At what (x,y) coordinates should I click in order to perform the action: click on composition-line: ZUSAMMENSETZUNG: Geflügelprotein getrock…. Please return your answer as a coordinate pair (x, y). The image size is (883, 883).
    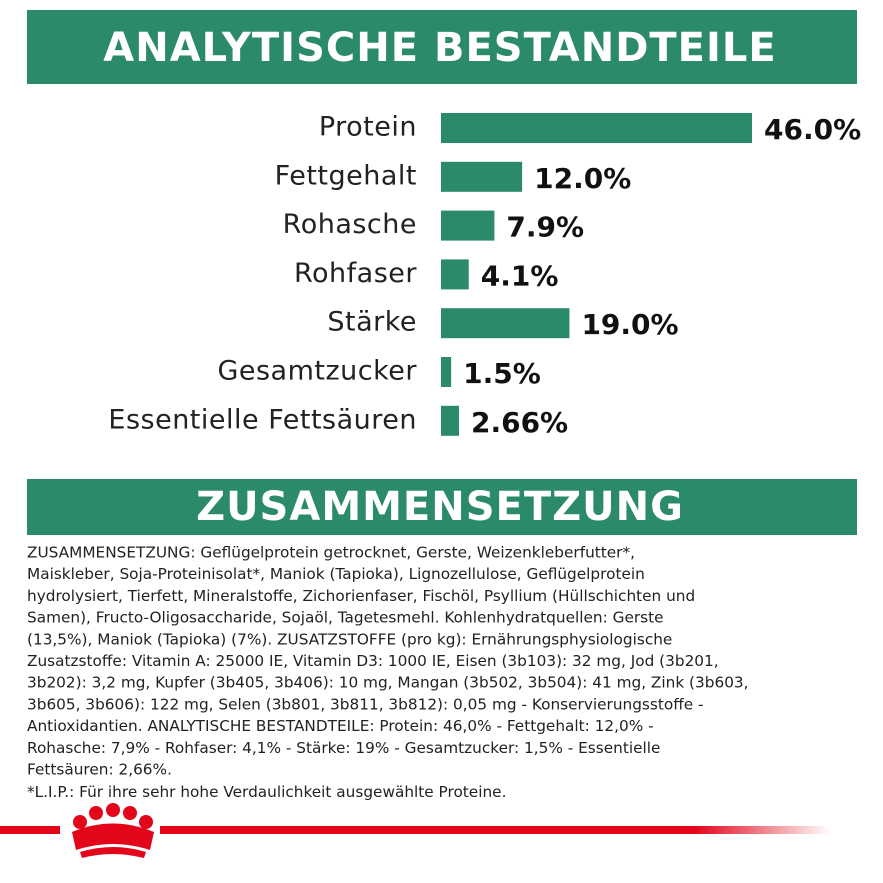
    Looking at the image, I should click on (331, 553).